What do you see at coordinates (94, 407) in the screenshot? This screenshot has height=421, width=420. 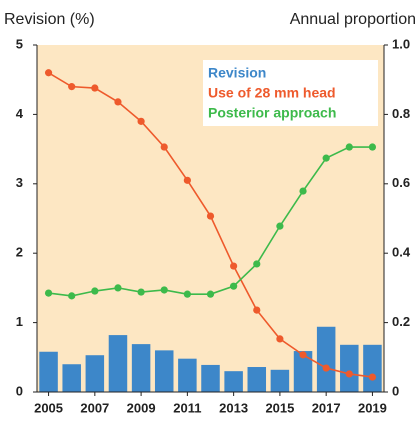 I see `x-tick-label: 2007` at bounding box center [94, 407].